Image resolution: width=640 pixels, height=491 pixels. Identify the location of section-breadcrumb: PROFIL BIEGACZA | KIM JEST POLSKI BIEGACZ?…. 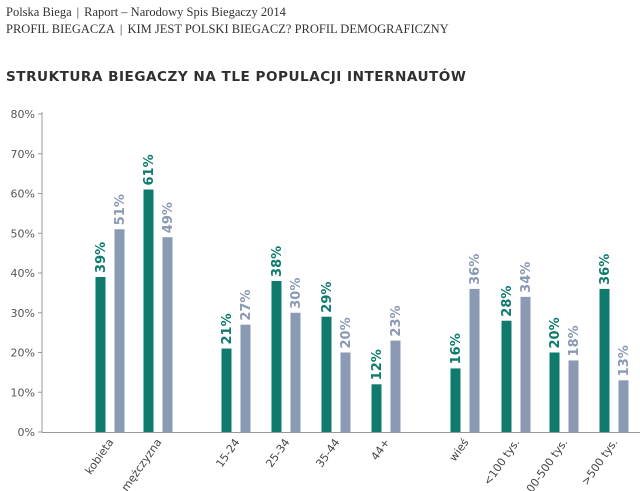
(227, 29).